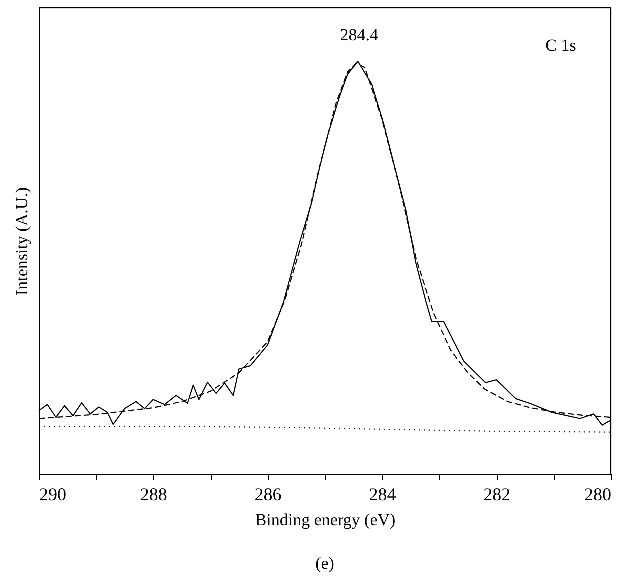 The width and height of the screenshot is (621, 584). I want to click on x-tick-label: 280, so click(598, 494).